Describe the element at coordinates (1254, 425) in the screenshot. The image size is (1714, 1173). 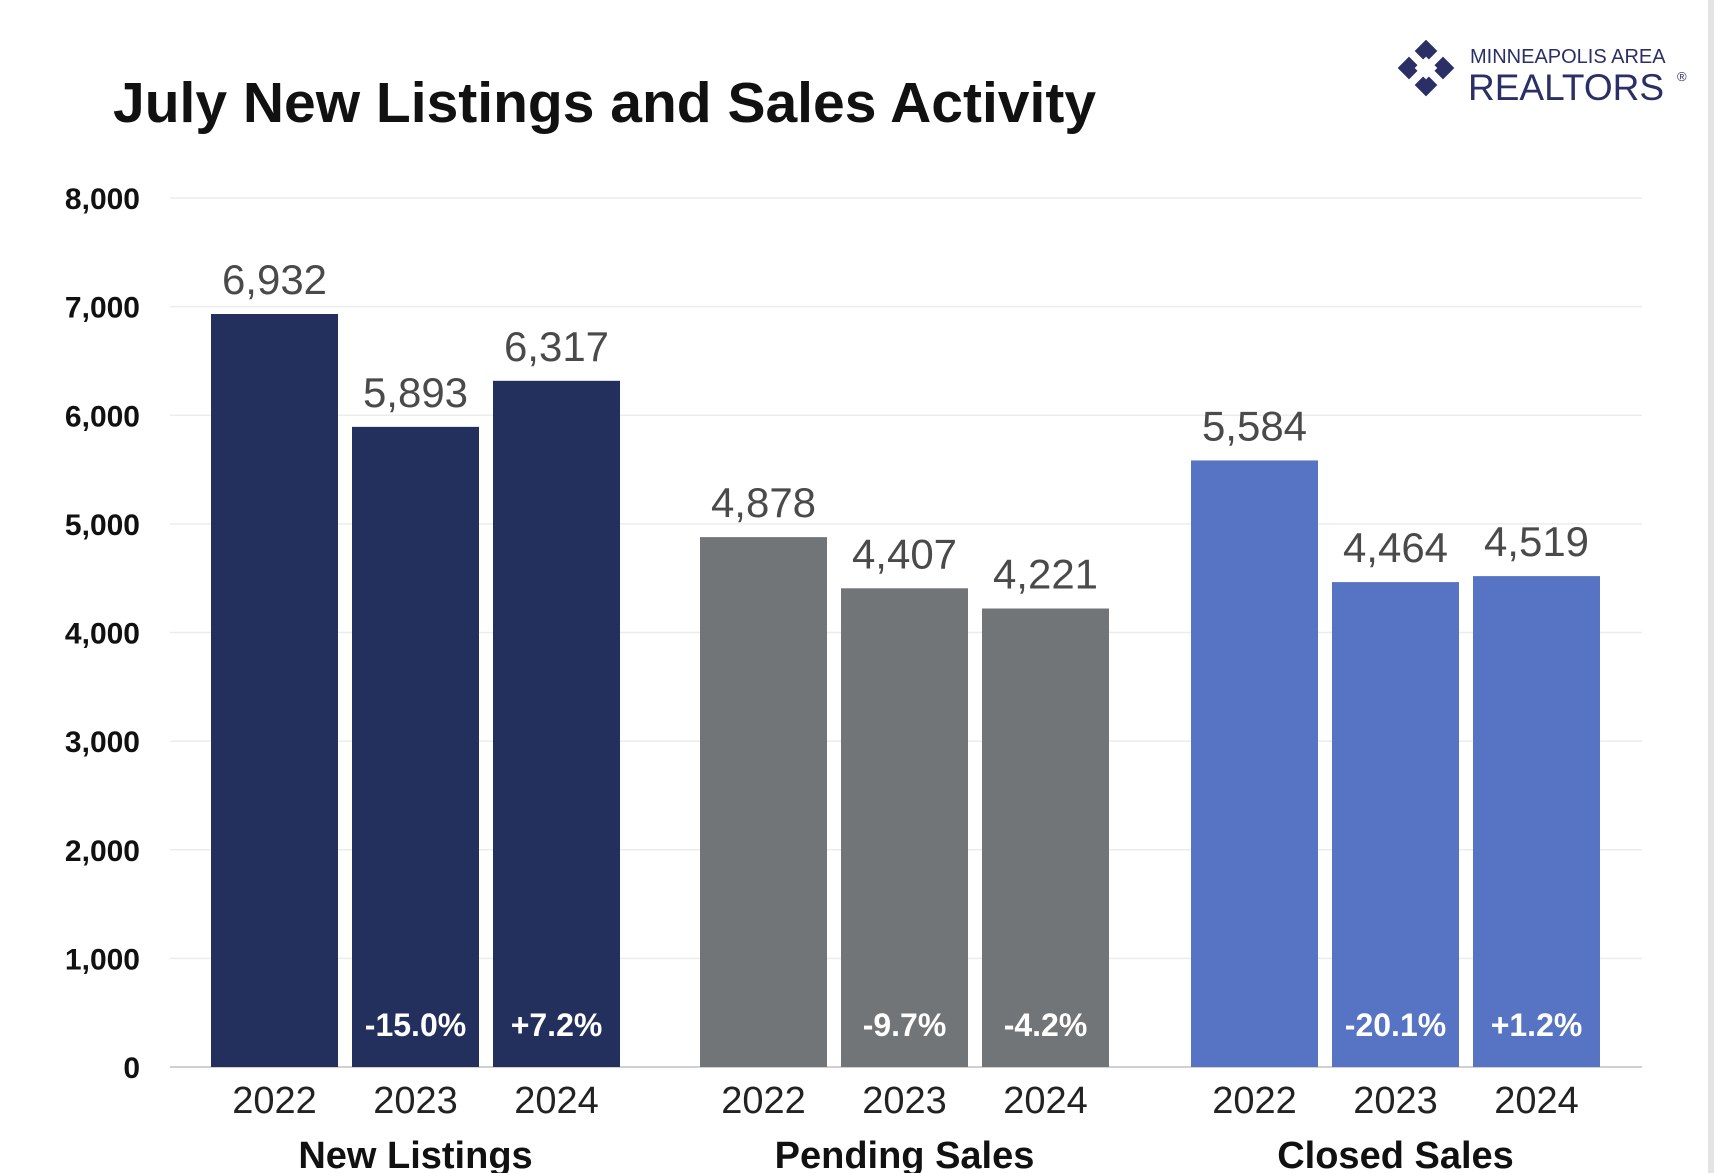
I see `value-label: 5,584` at that location.